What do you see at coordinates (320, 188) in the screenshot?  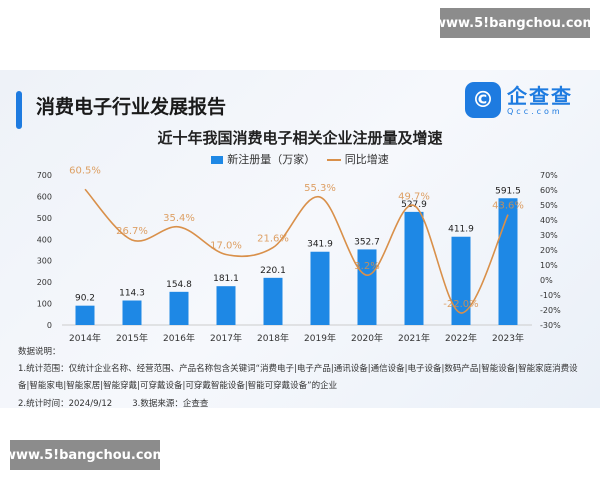 I see `growth-value-label: 55.3%` at bounding box center [320, 188].